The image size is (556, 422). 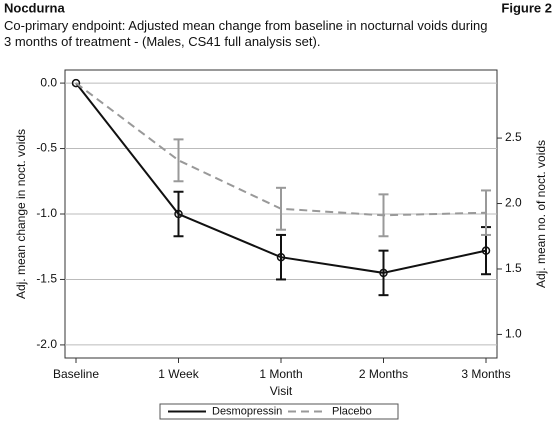 What do you see at coordinates (48, 82) in the screenshot?
I see `y-tick-label: 0.0` at bounding box center [48, 82].